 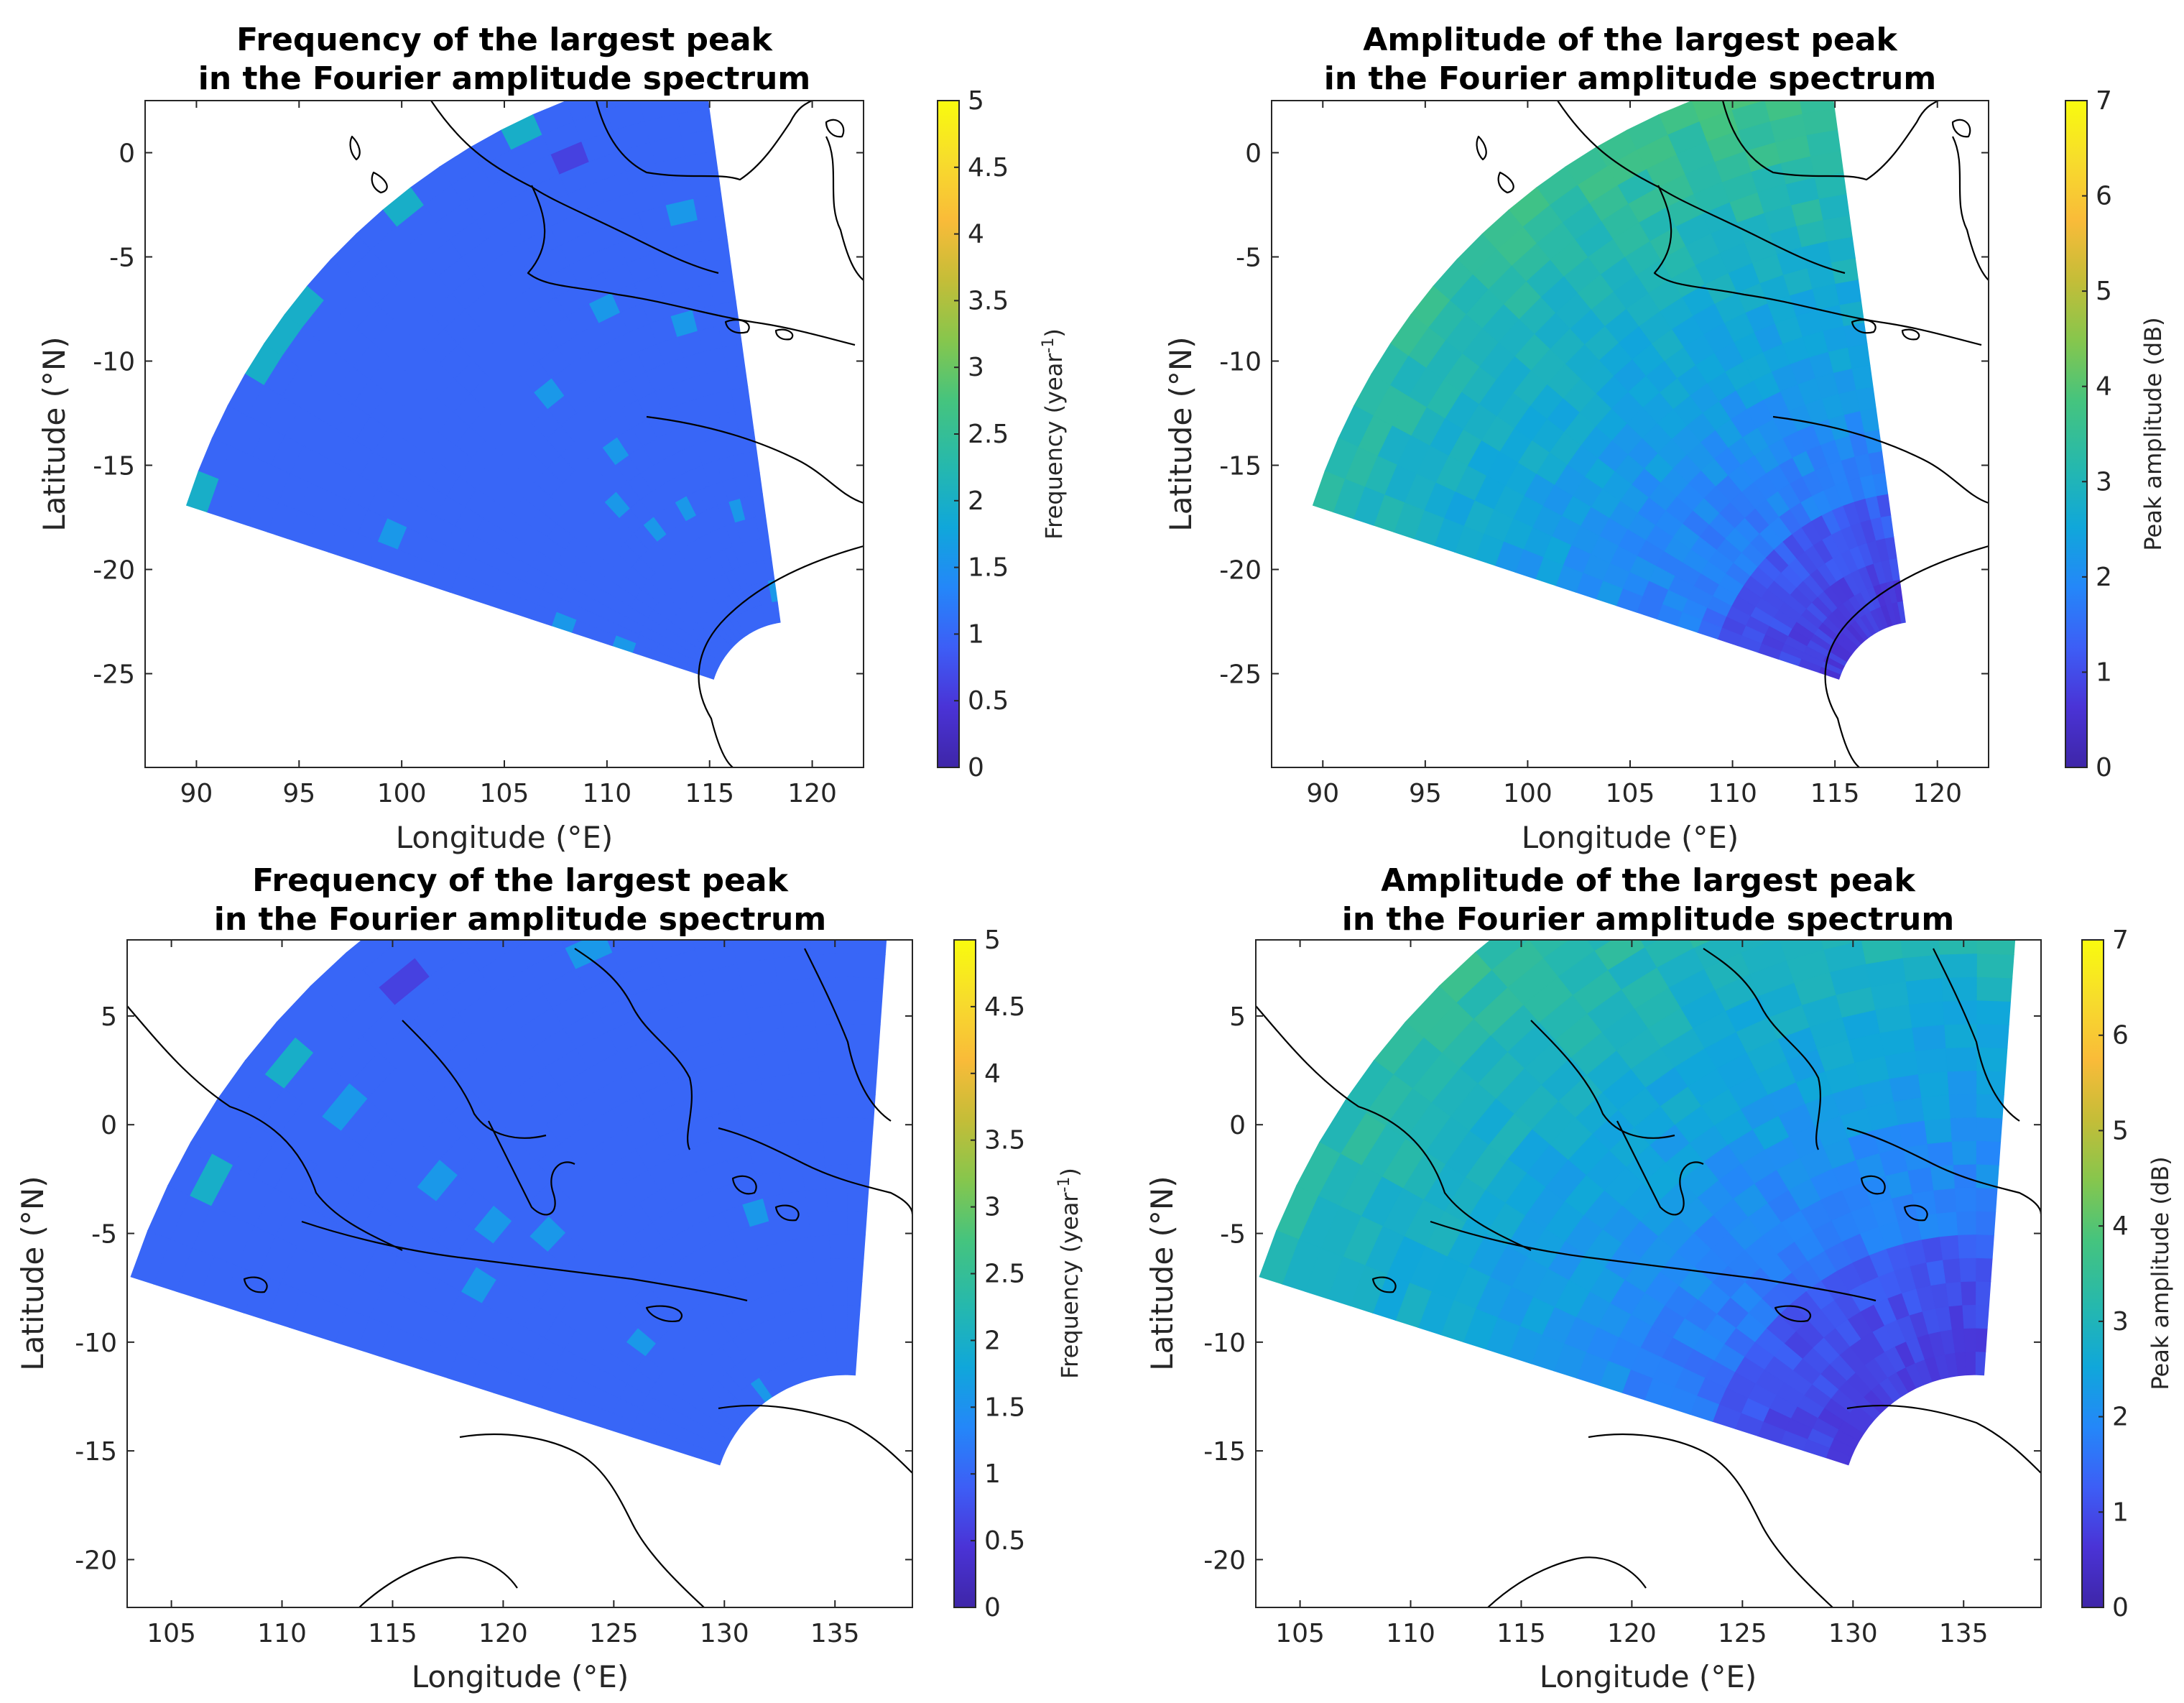 What do you see at coordinates (493, 1288) in the screenshot?
I see `panel-c-y-ticks: 5 0 -5 -10 -15 -20` at bounding box center [493, 1288].